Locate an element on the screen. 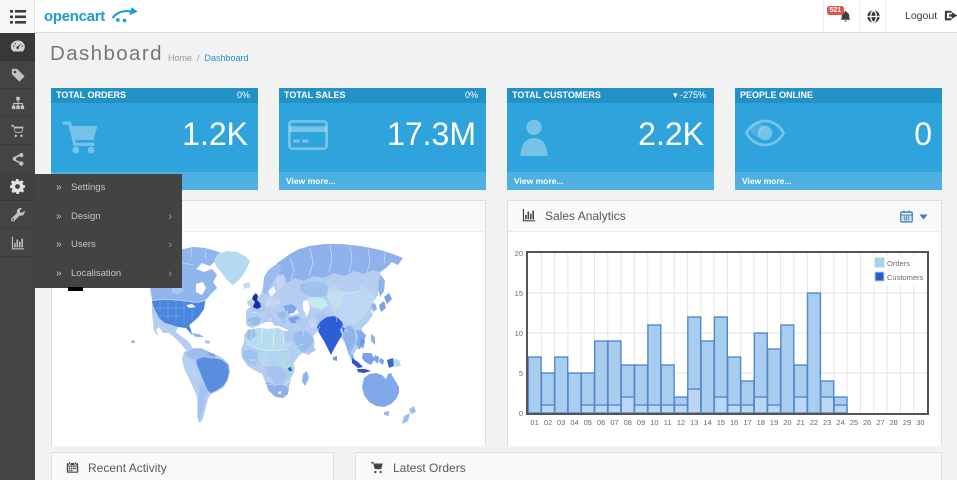  svg-text: 14 is located at coordinates (707, 422).